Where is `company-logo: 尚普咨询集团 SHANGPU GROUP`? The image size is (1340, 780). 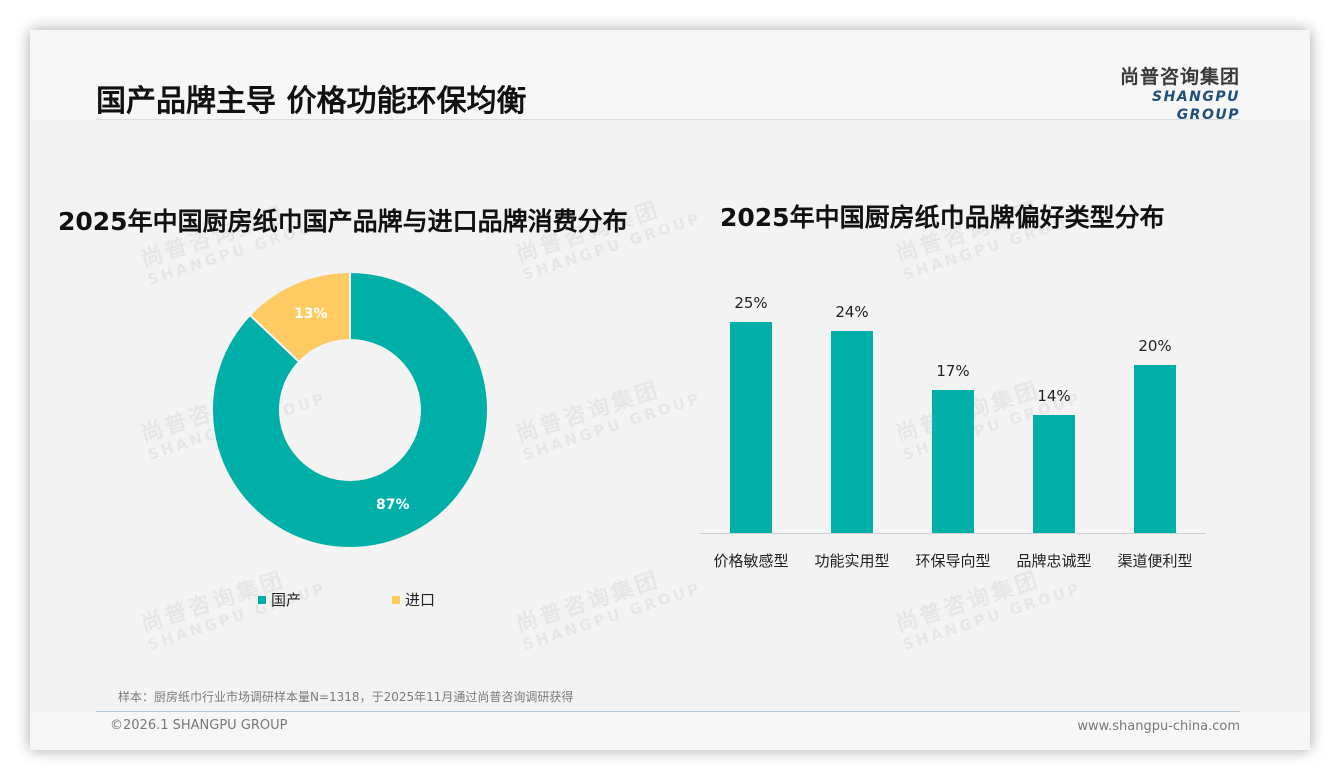
company-logo: 尚普咨询集团 SHANGPU GROUP is located at coordinates (1164, 95).